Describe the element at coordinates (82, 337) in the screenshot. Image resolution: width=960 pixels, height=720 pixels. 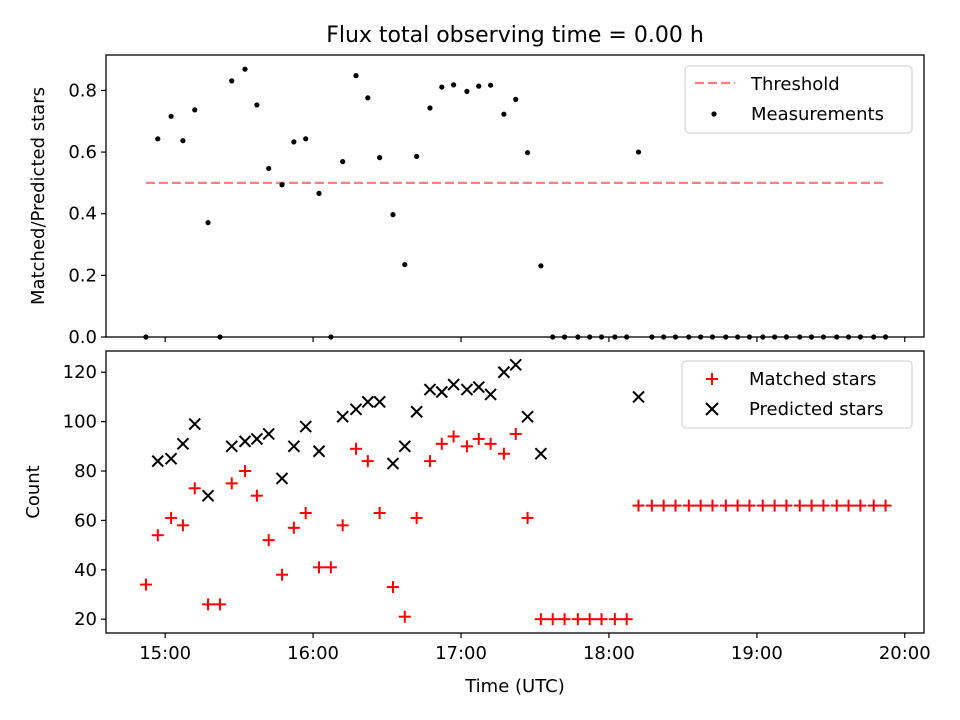
I see `top-y-tick-label: 0.0` at that location.